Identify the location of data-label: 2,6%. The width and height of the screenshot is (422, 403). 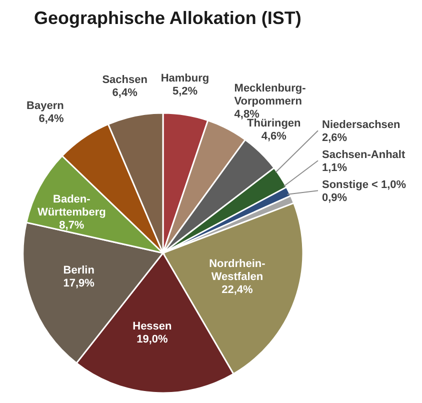
(335, 138).